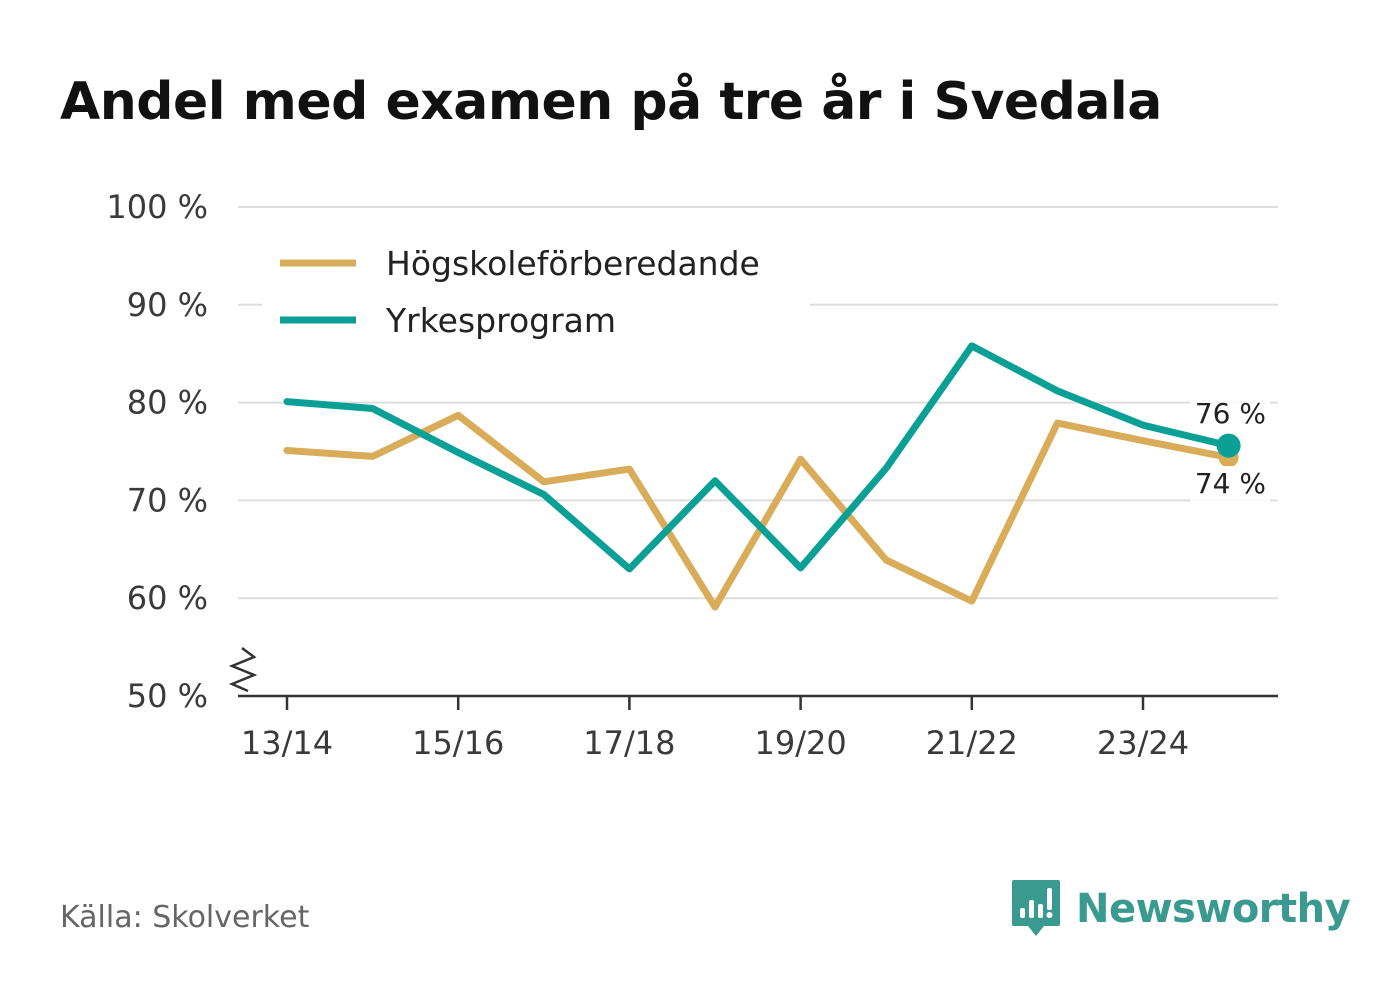  What do you see at coordinates (185, 917) in the screenshot?
I see `source-note: Källa: Skolverket` at bounding box center [185, 917].